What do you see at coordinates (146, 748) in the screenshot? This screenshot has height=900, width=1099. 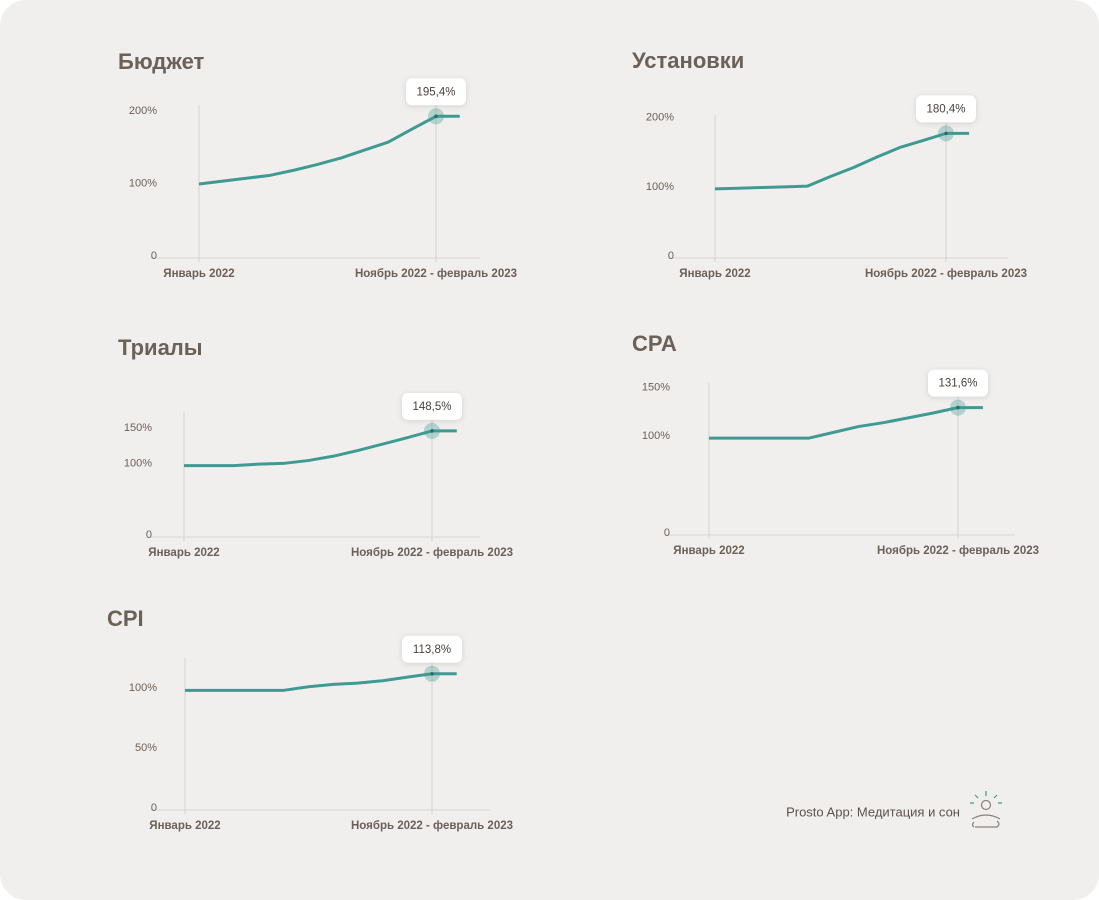 I see `y-tick-label: 50%` at bounding box center [146, 748].